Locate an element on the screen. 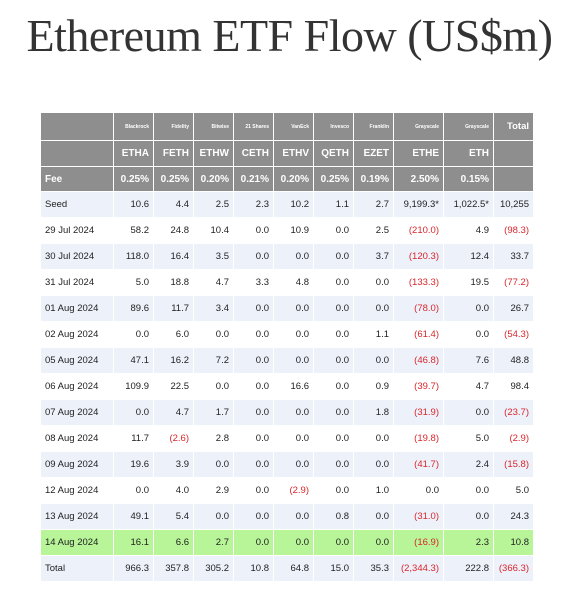 The image size is (579, 598). flow-value-cell: 4.4 is located at coordinates (173, 204).